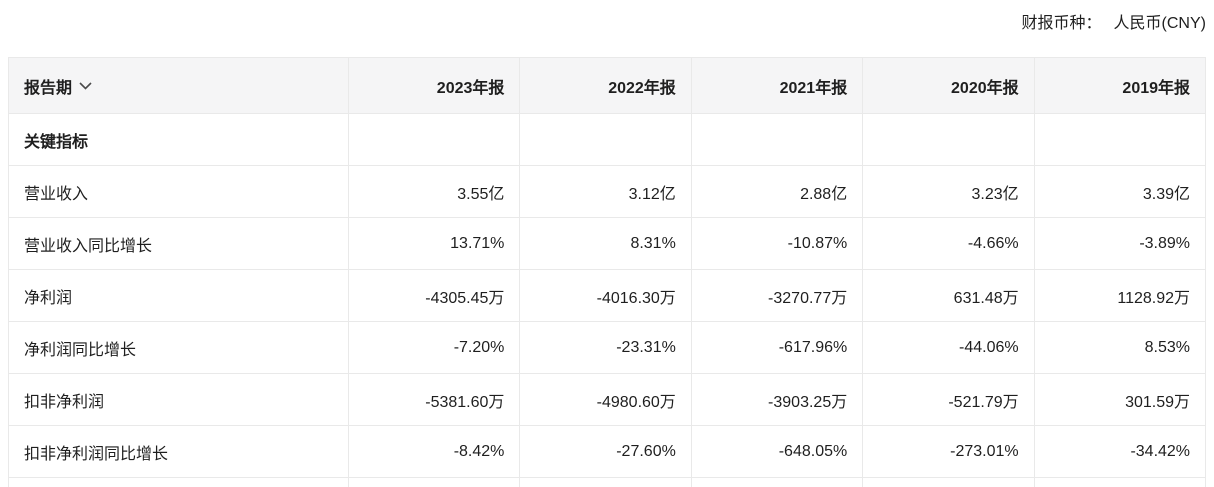  I want to click on cell-value: -8.42%, so click(435, 452).